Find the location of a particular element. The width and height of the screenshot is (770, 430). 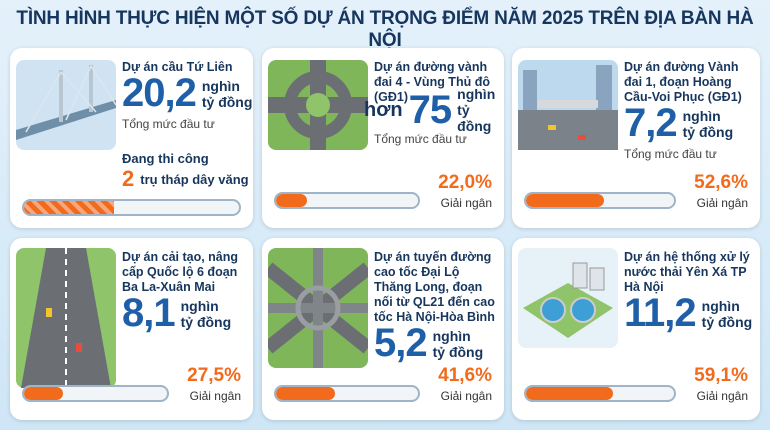

status: Đang thi công is located at coordinates (165, 158).